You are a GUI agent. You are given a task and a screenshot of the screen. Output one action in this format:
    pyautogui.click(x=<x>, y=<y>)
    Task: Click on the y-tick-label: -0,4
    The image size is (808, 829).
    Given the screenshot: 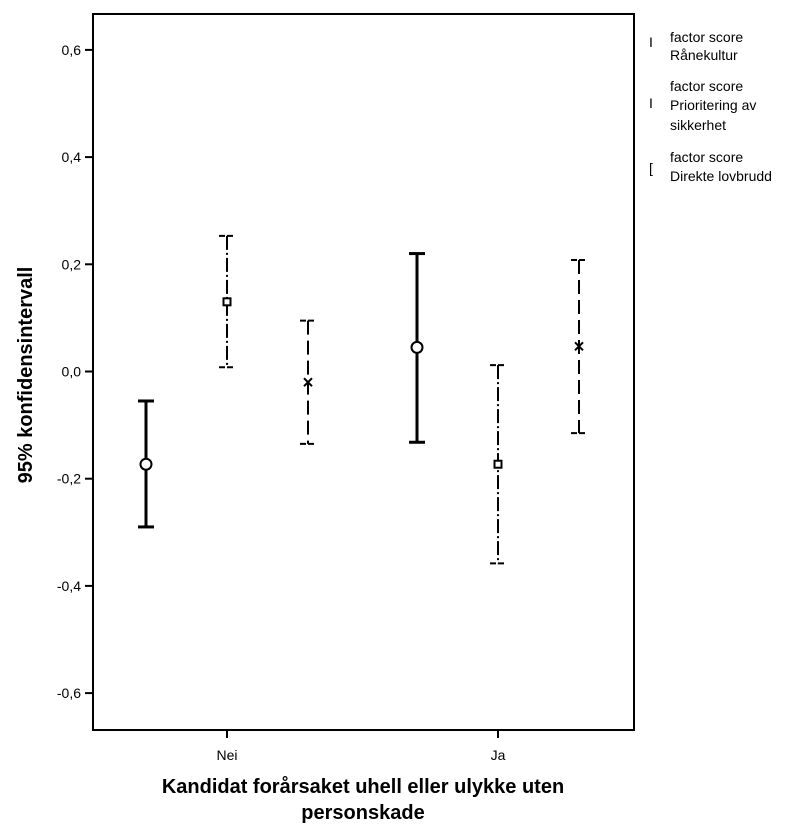 What is the action you would take?
    pyautogui.click(x=69, y=586)
    